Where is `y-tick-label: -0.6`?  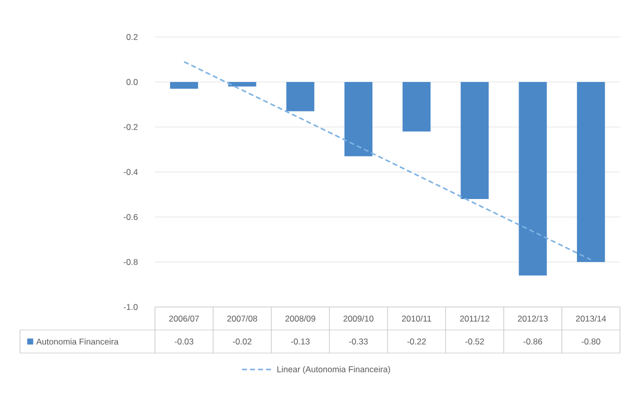 y-tick-label: -0.6 is located at coordinates (131, 217).